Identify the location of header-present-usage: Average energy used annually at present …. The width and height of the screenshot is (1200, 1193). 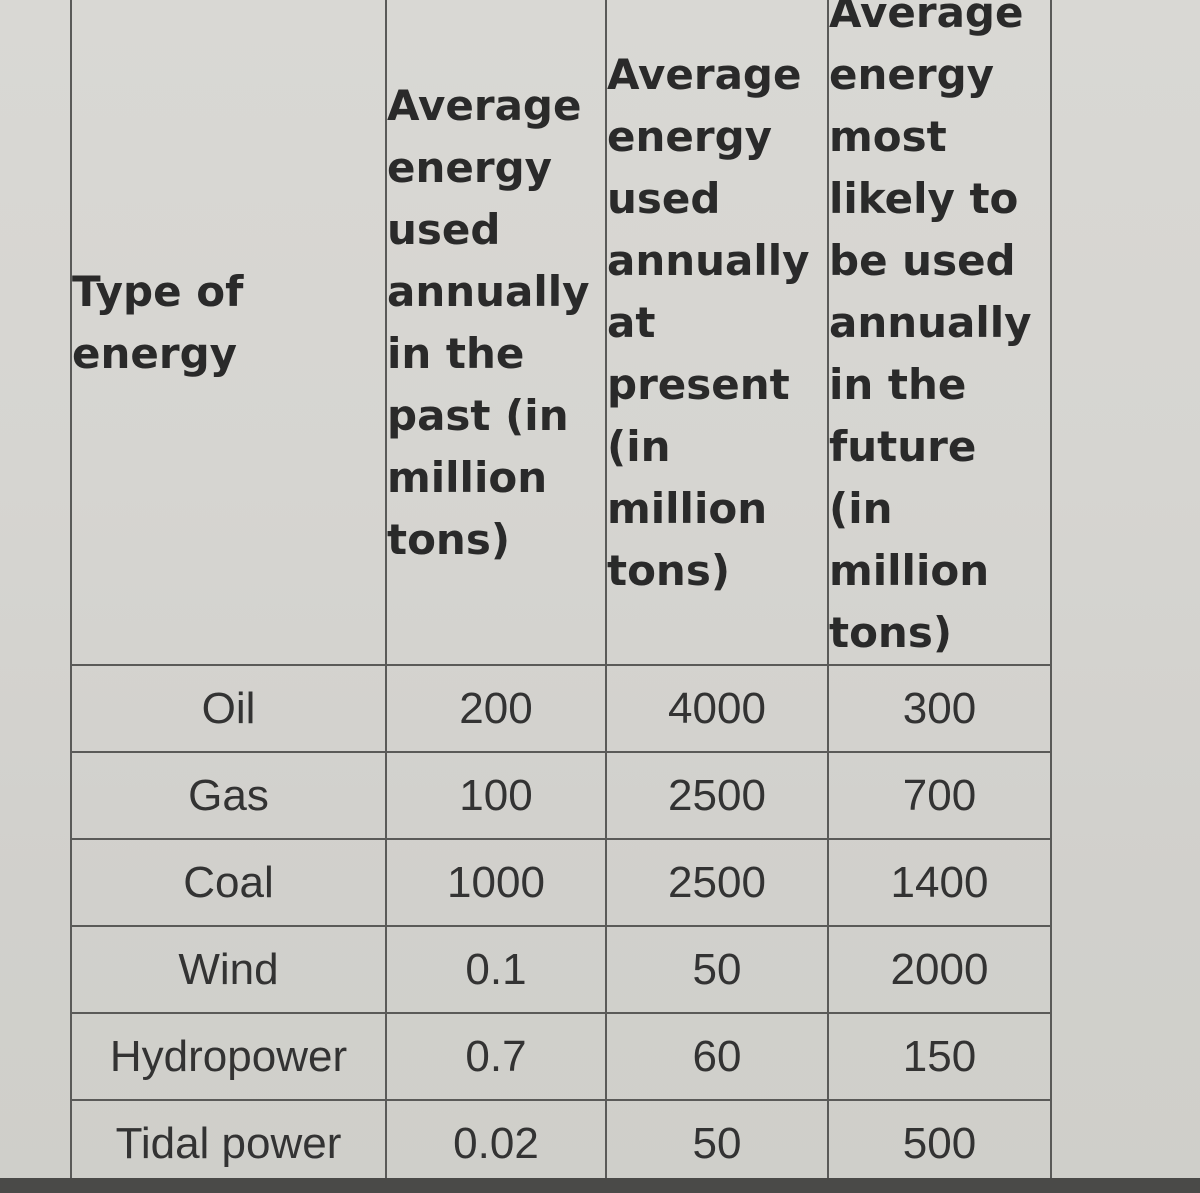
(717, 333).